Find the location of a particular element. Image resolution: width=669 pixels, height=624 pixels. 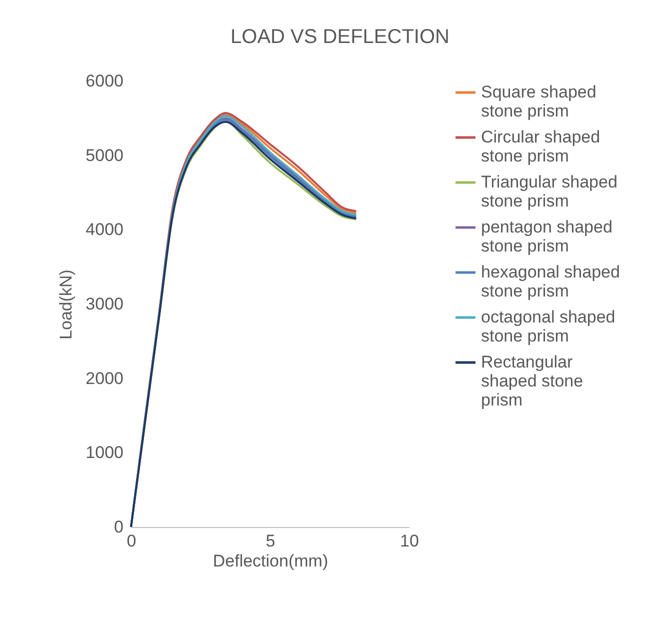

legend-label: octagonal shaped stone prism is located at coordinates (548, 327).